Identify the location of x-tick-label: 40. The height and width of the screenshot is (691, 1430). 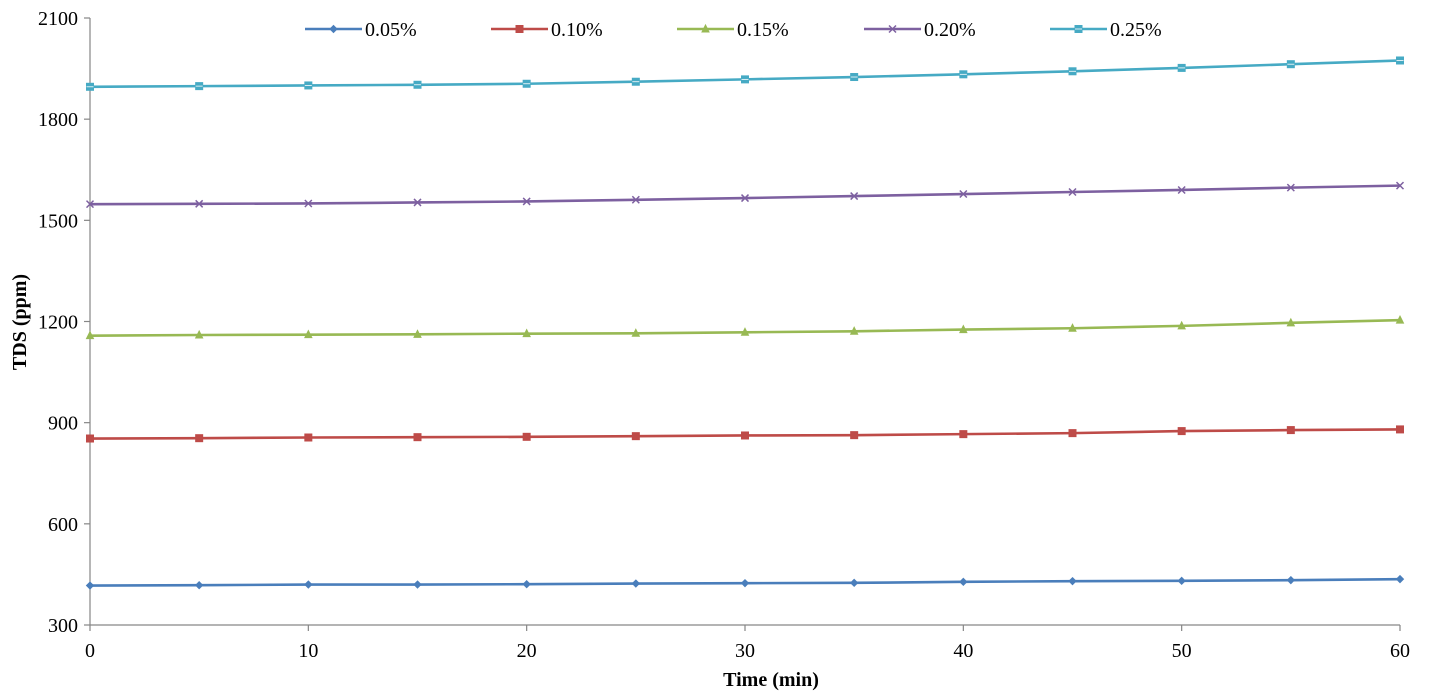
(963, 651).